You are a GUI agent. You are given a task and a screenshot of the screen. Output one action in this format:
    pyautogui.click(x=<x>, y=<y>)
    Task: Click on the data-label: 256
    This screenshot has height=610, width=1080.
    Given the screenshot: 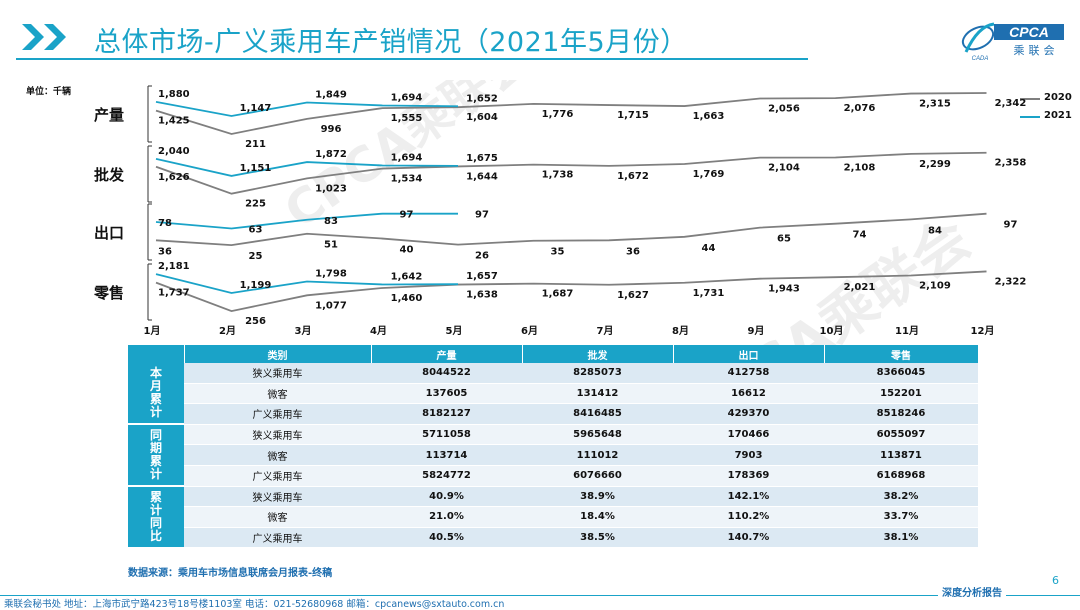 What is the action you would take?
    pyautogui.click(x=255, y=321)
    